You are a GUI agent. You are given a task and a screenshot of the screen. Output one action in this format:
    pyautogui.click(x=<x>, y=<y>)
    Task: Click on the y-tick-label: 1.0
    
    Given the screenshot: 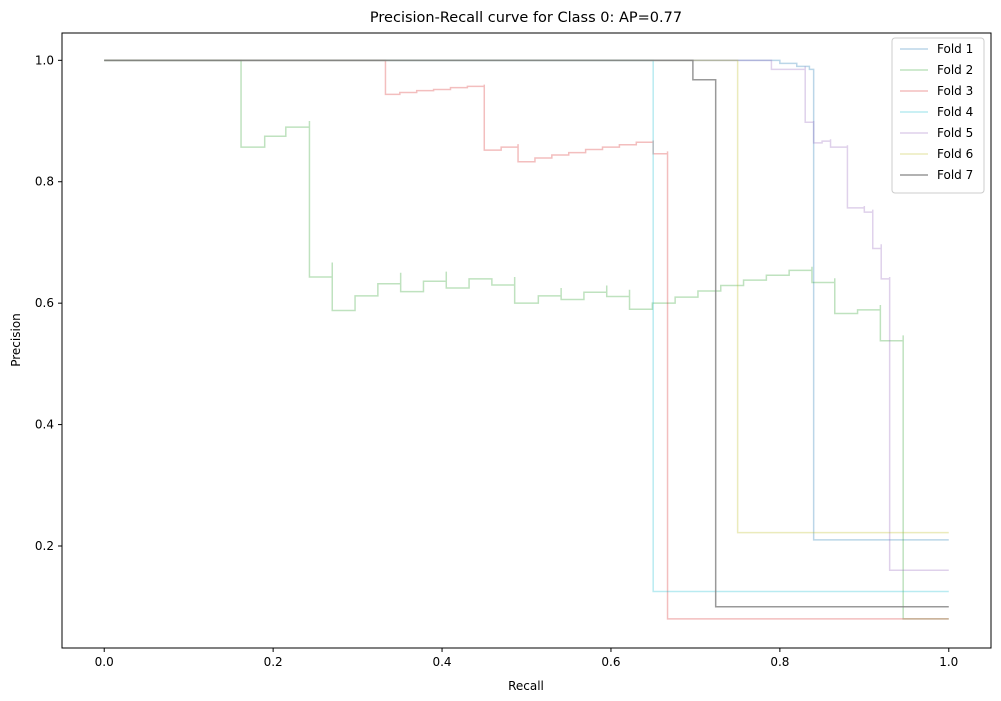 What is the action you would take?
    pyautogui.click(x=44, y=60)
    